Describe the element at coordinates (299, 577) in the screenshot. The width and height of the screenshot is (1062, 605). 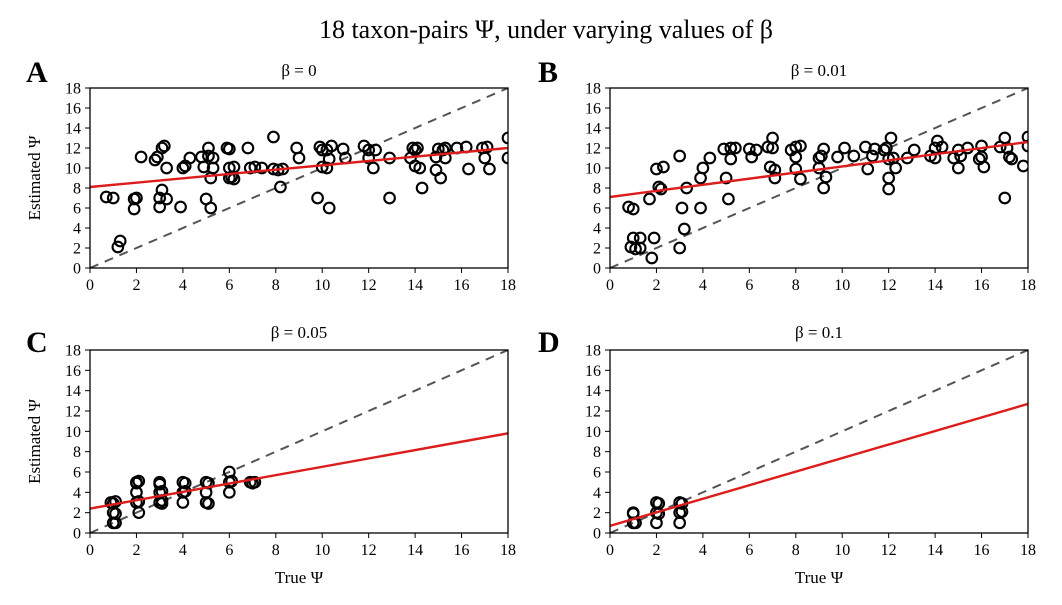
I see `x-axis-label: True Ψ` at that location.